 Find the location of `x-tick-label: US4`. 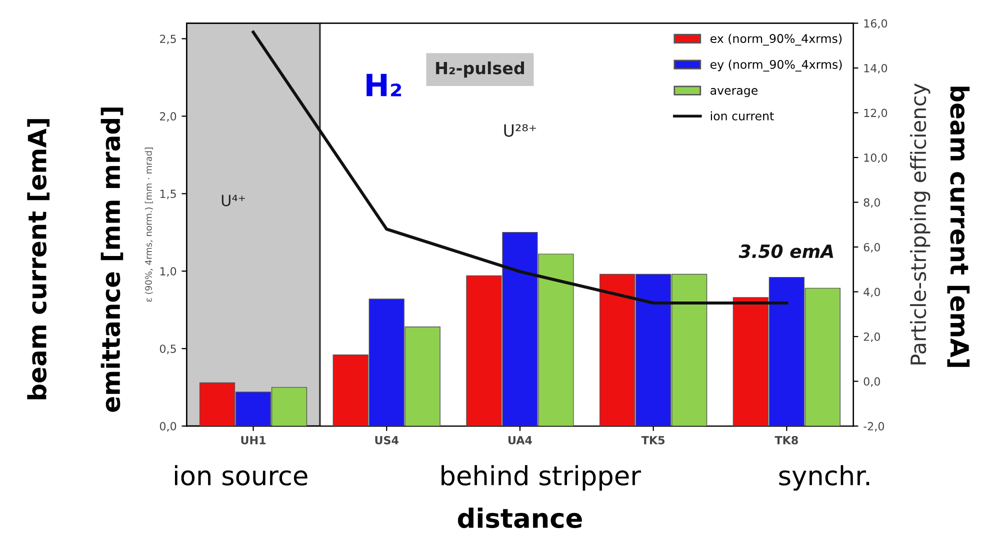

x-tick-label: US4 is located at coordinates (386, 440).